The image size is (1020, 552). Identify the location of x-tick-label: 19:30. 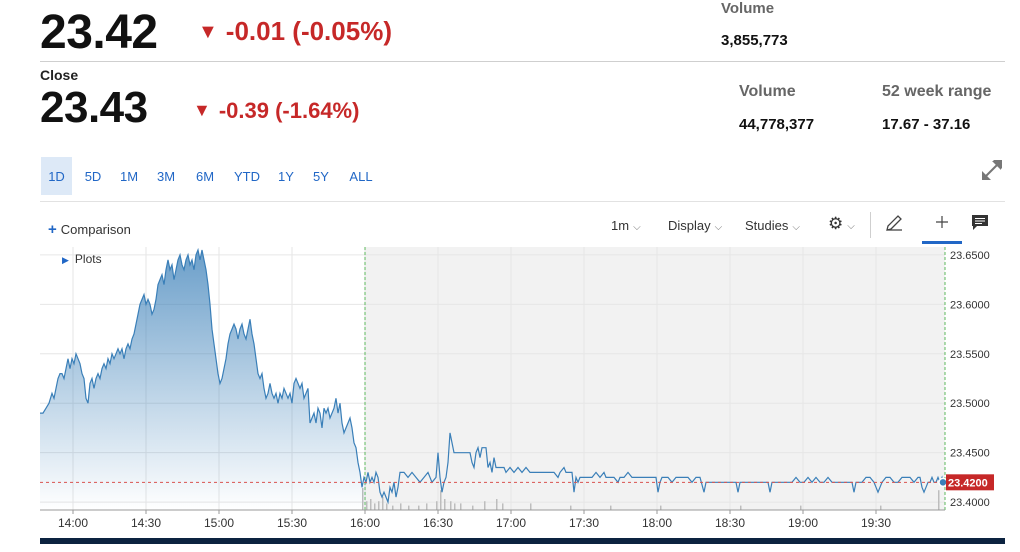
(876, 523).